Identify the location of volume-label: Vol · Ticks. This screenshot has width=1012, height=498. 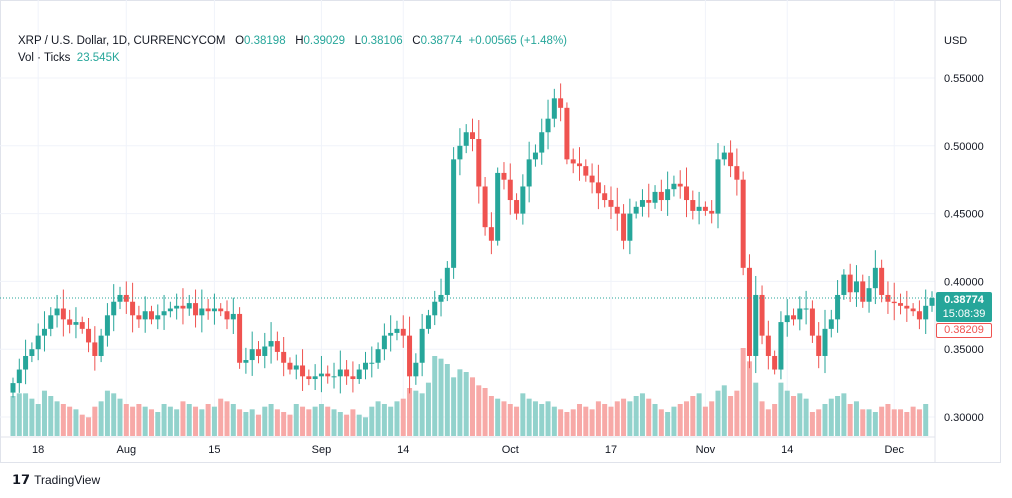
(44, 58).